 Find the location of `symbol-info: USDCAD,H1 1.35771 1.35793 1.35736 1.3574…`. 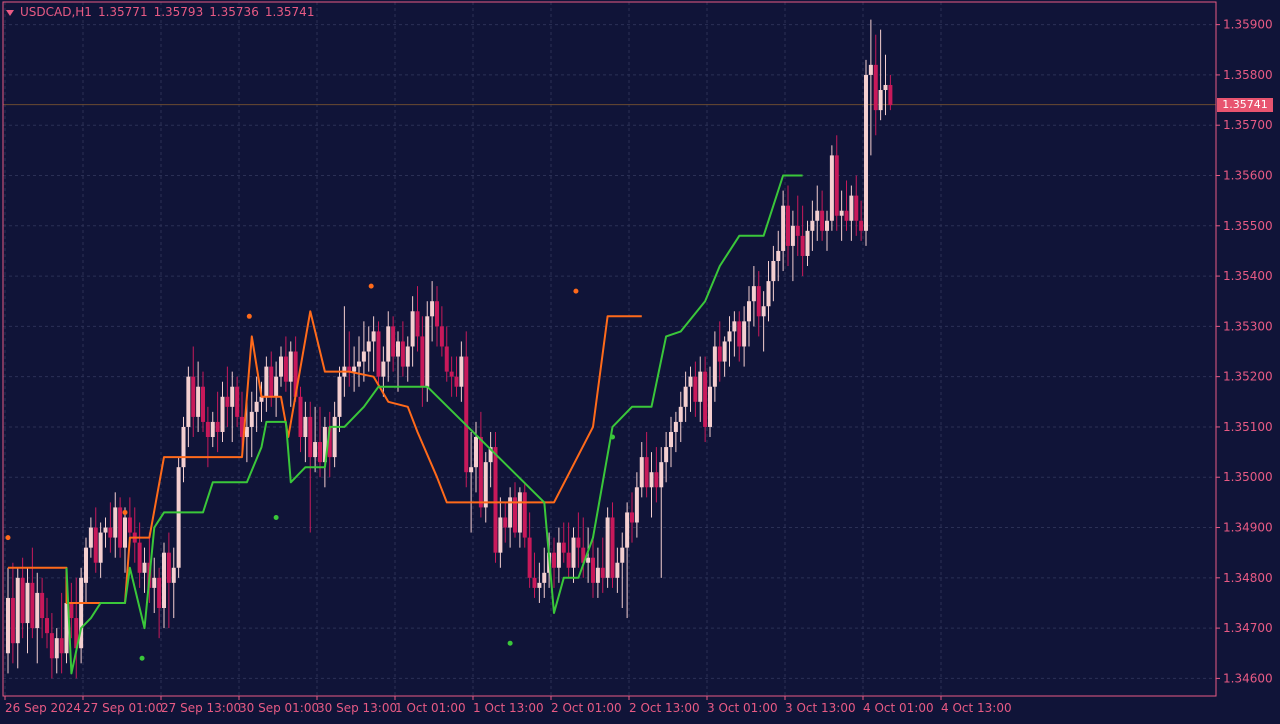

symbol-info: USDCAD,H1 1.35771 1.35793 1.35736 1.3574… is located at coordinates (160, 12).